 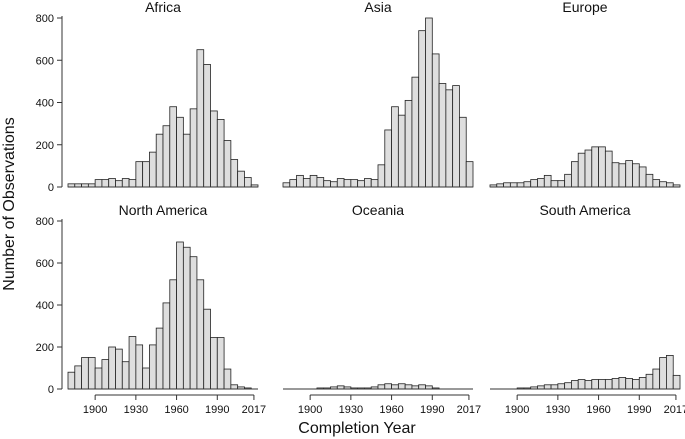 I want to click on bar-europe-1935, so click(x=568, y=180).